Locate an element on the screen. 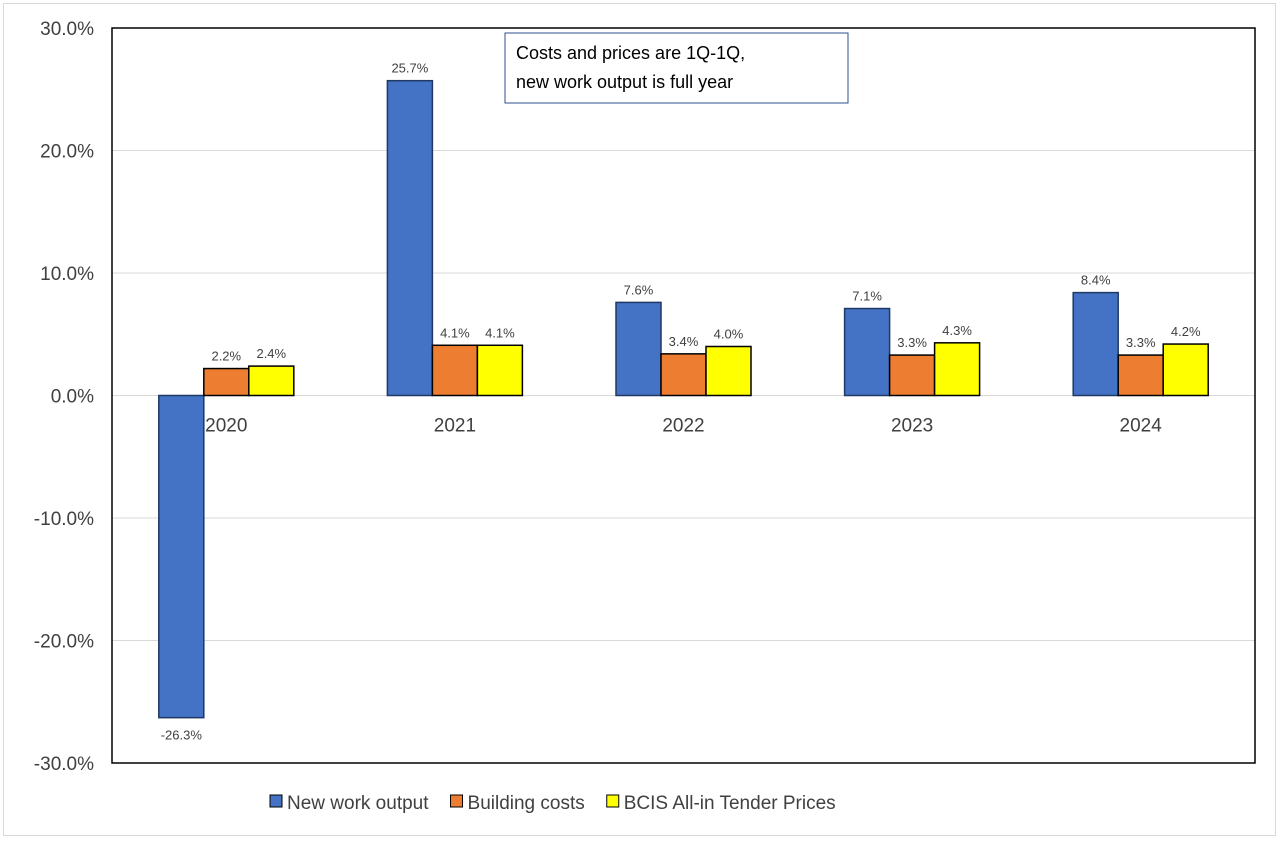 Image resolution: width=1280 pixels, height=841 pixels. y-tick-label: -20.0% is located at coordinates (64, 642).